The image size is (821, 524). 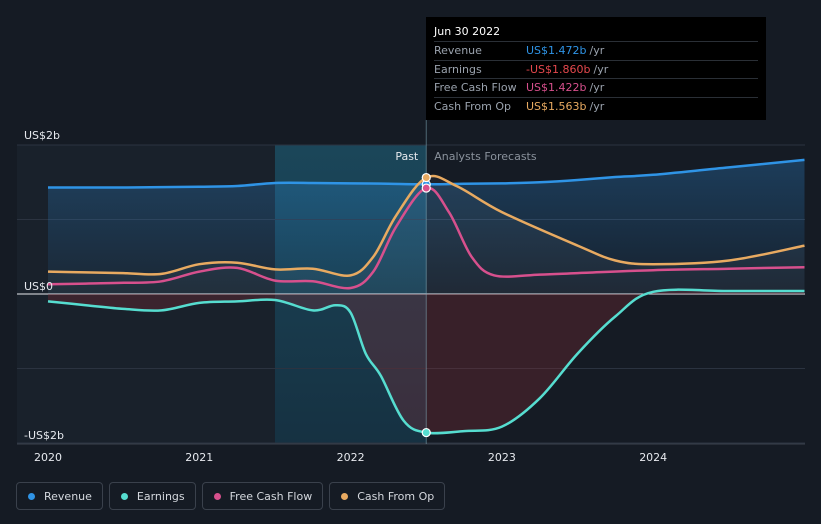 What do you see at coordinates (44, 435) in the screenshot?
I see `y-tick-label: -US$2b` at bounding box center [44, 435].